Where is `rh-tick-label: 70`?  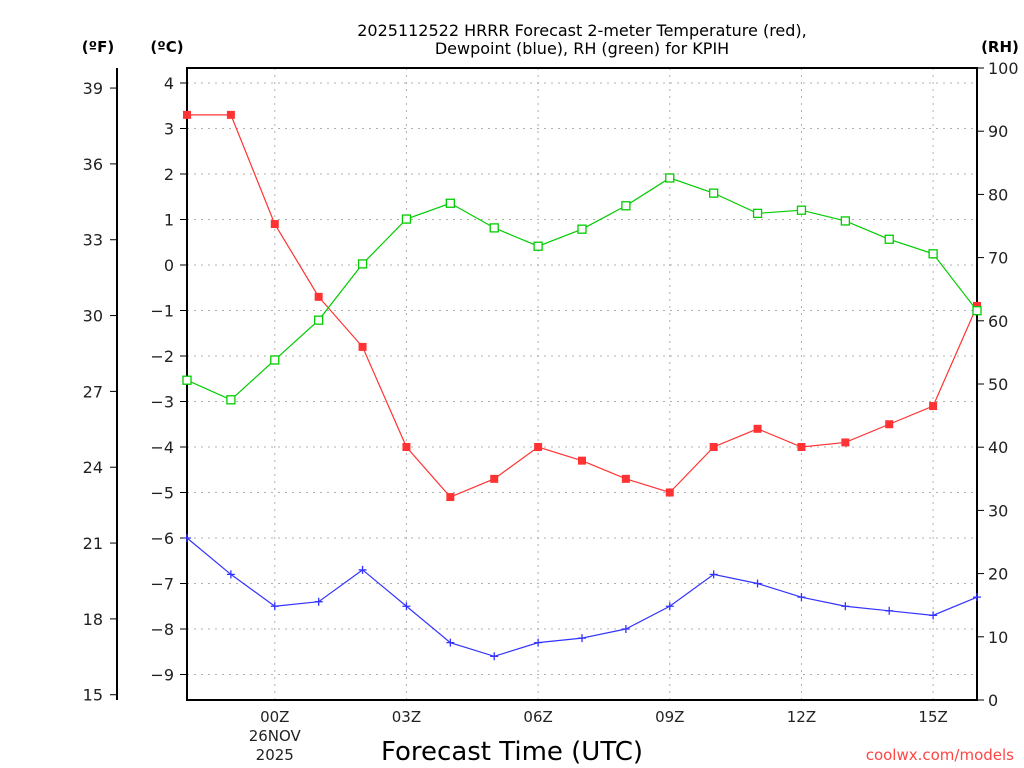
rh-tick-label: 70 is located at coordinates (998, 258).